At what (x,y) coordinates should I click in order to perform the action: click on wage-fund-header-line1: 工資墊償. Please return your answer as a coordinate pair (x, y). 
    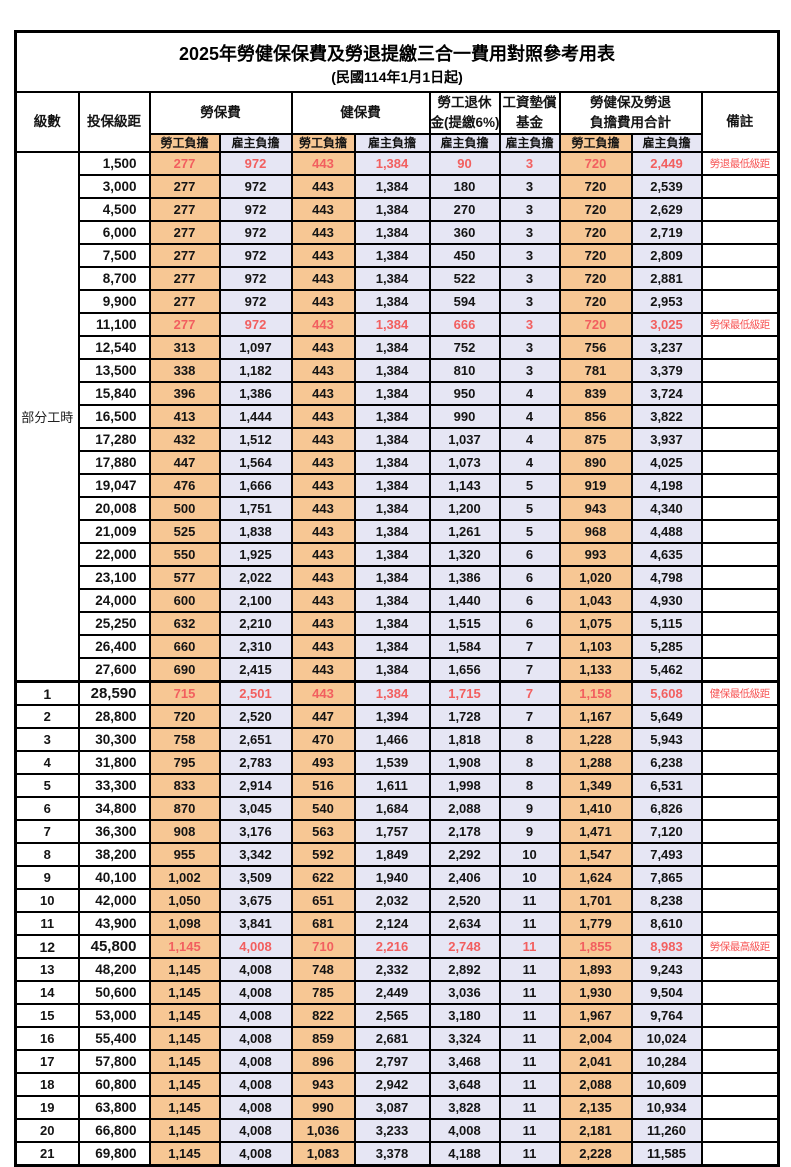
    Looking at the image, I should click on (529, 103).